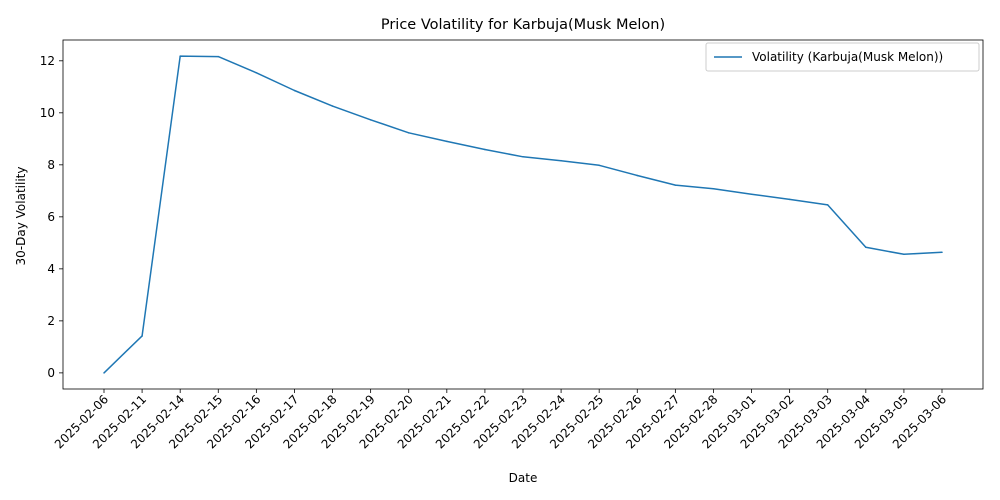 The image size is (1000, 500). Describe the element at coordinates (51, 373) in the screenshot. I see `y-tick-label: 0` at that location.